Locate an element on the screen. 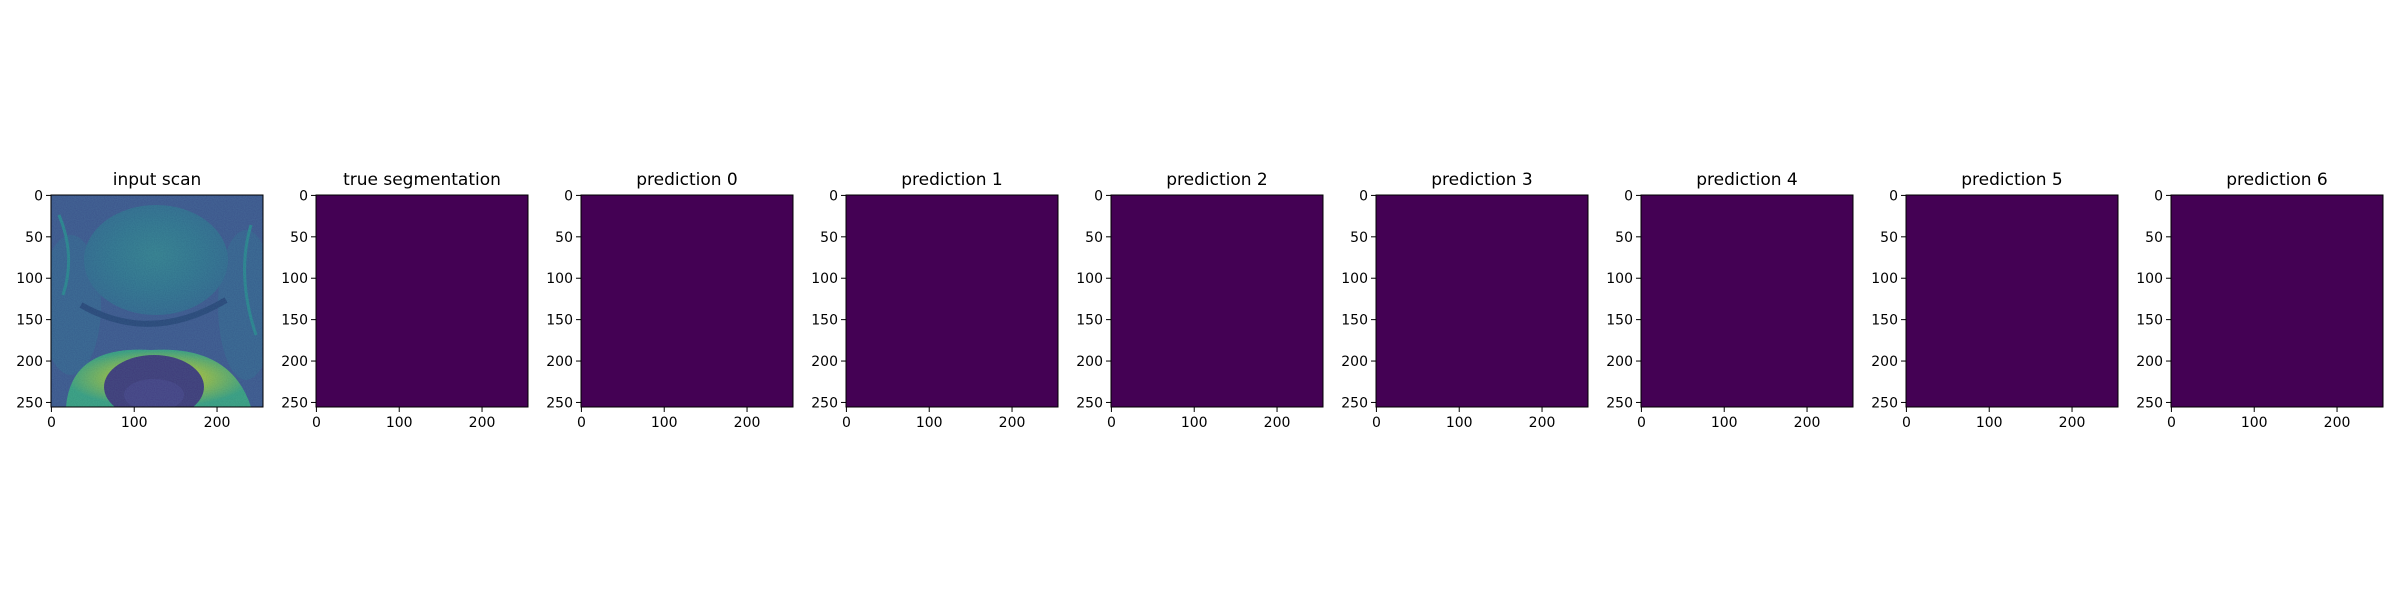 This screenshot has width=2400, height=600. subplot-6: prediction 4 0 100 200 0 50 100 150 200 250 is located at coordinates (1730, 300).